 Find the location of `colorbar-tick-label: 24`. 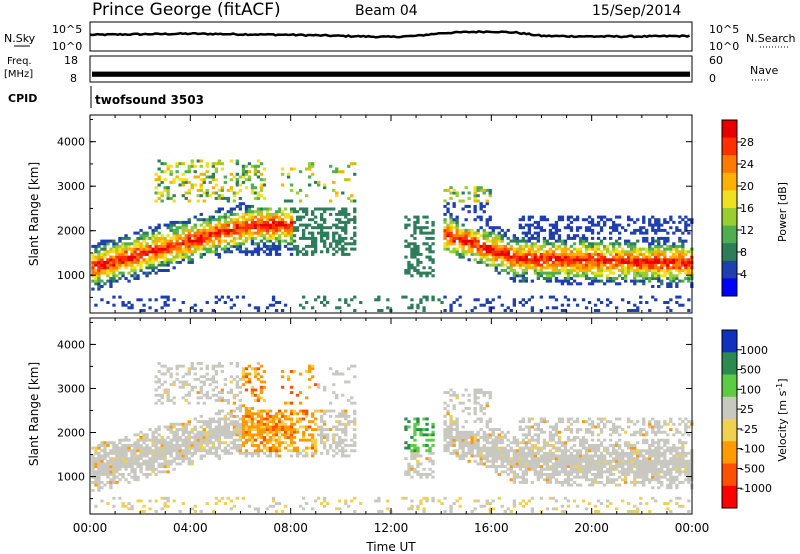

colorbar-tick-label: 24 is located at coordinates (747, 164).